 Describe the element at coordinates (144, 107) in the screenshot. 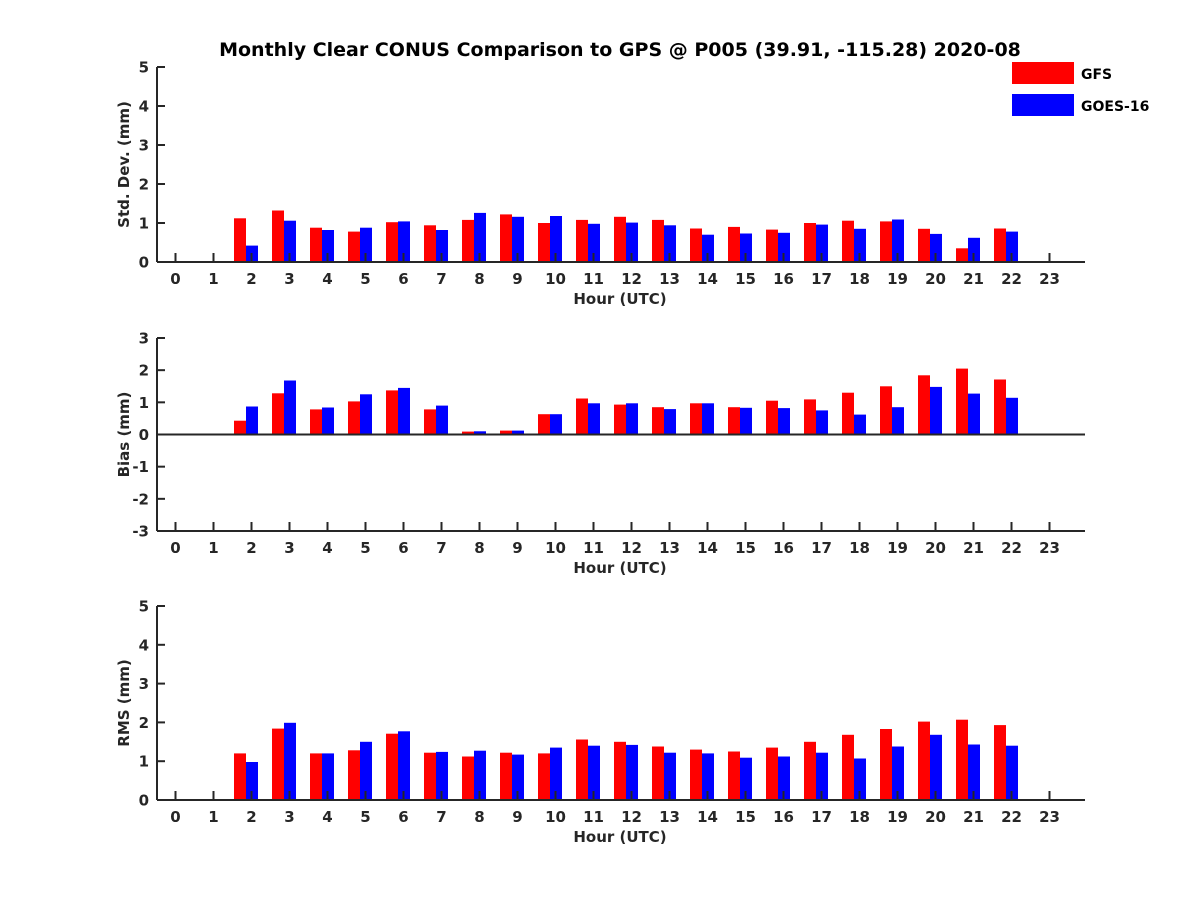

I see `y-tick-label: 4` at that location.